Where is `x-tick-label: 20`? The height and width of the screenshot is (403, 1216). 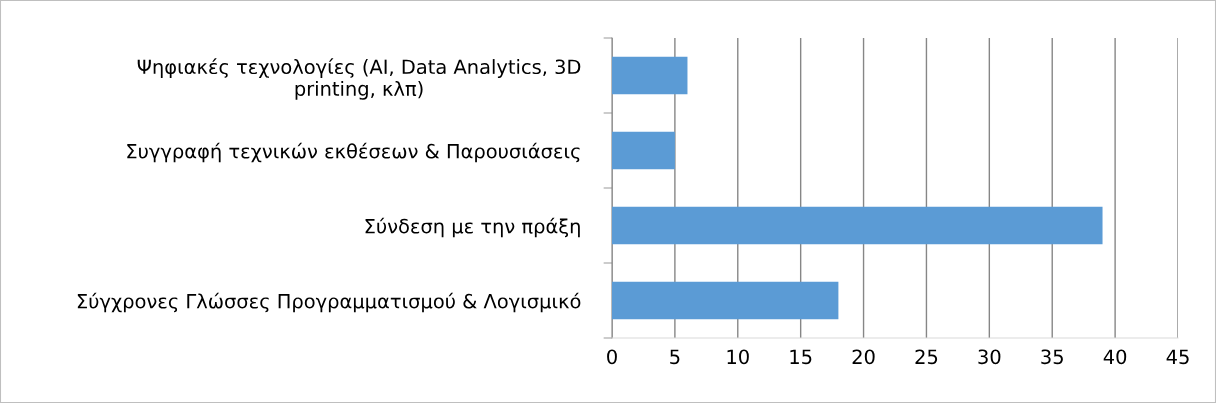 x-tick-label: 20 is located at coordinates (863, 357).